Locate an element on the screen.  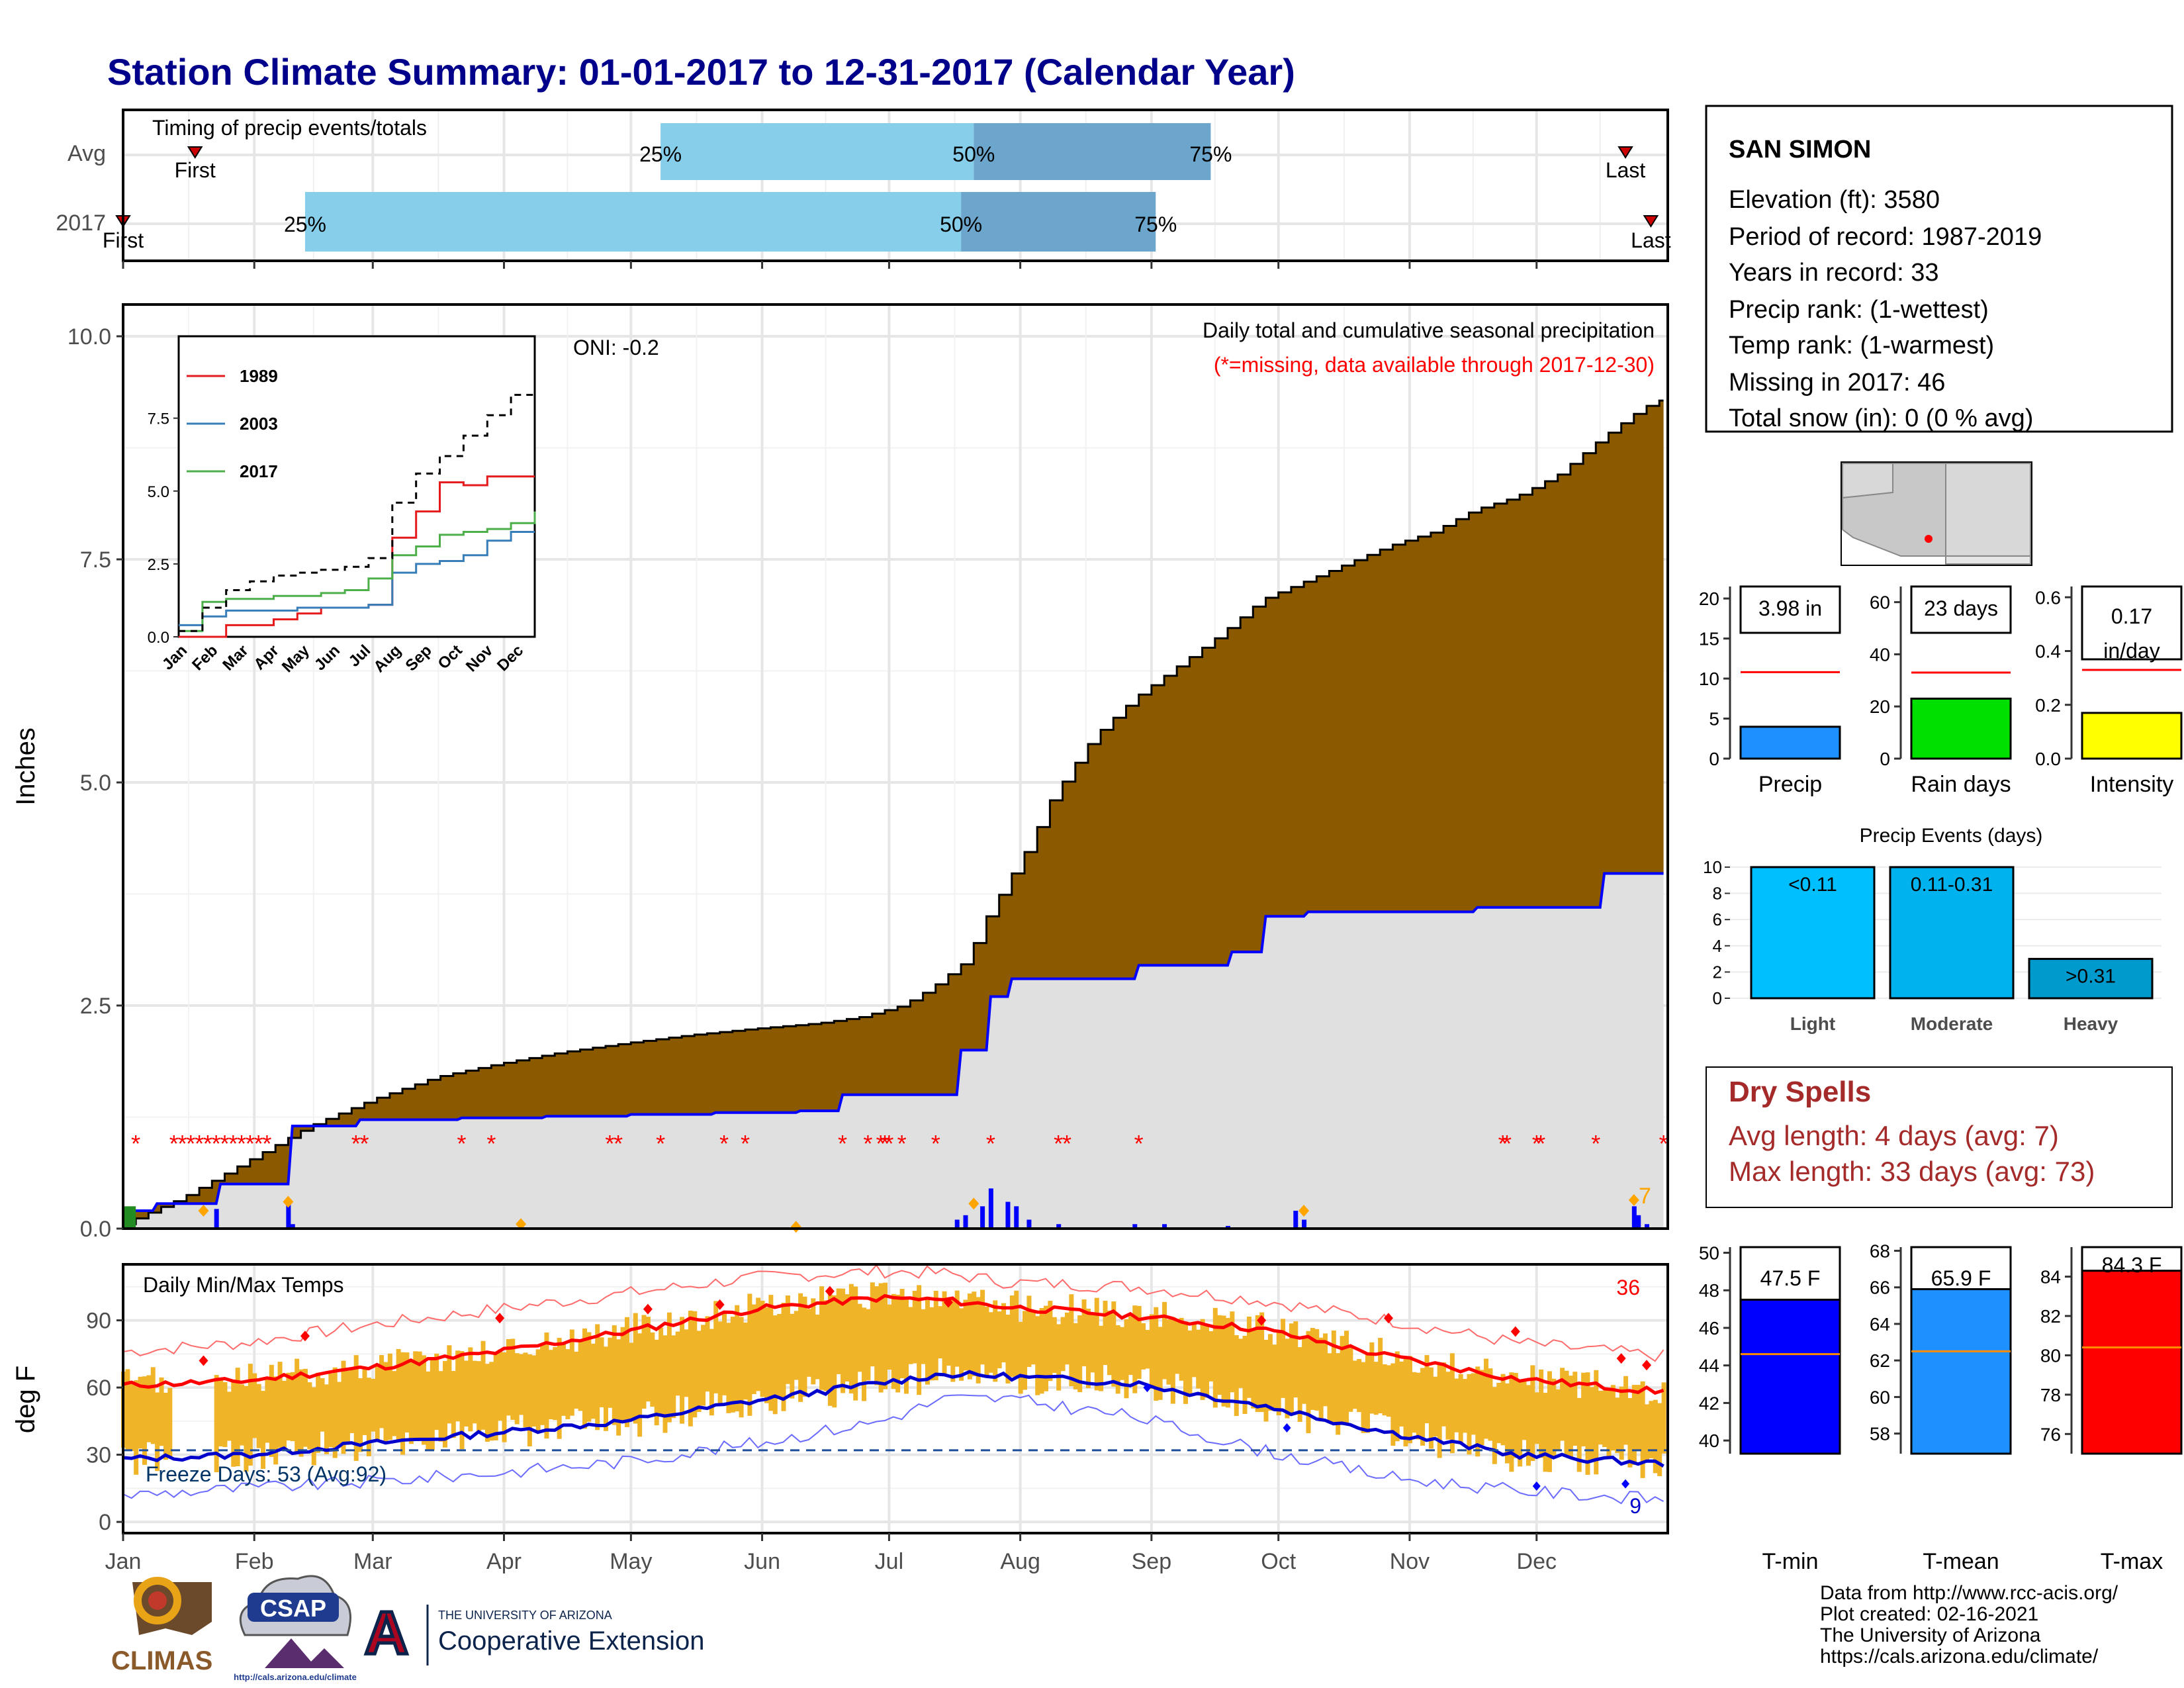
timing-last-label: Last is located at coordinates (1626, 170).